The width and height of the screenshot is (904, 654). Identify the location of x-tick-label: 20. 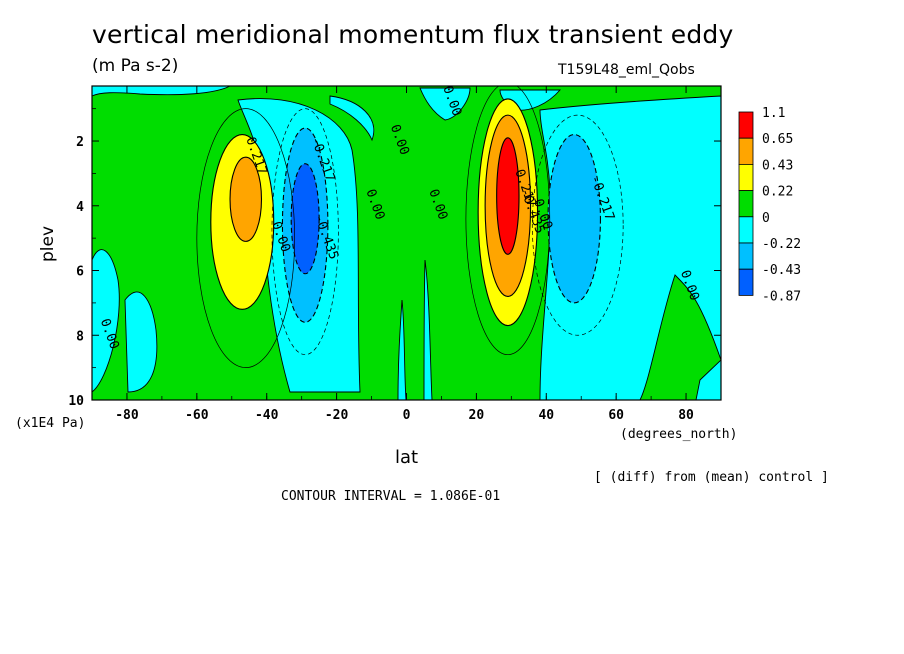
(477, 415).